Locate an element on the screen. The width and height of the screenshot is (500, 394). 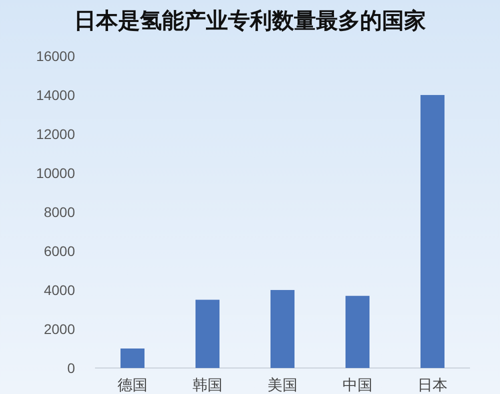
y-tick-label: 8000 is located at coordinates (60, 212).